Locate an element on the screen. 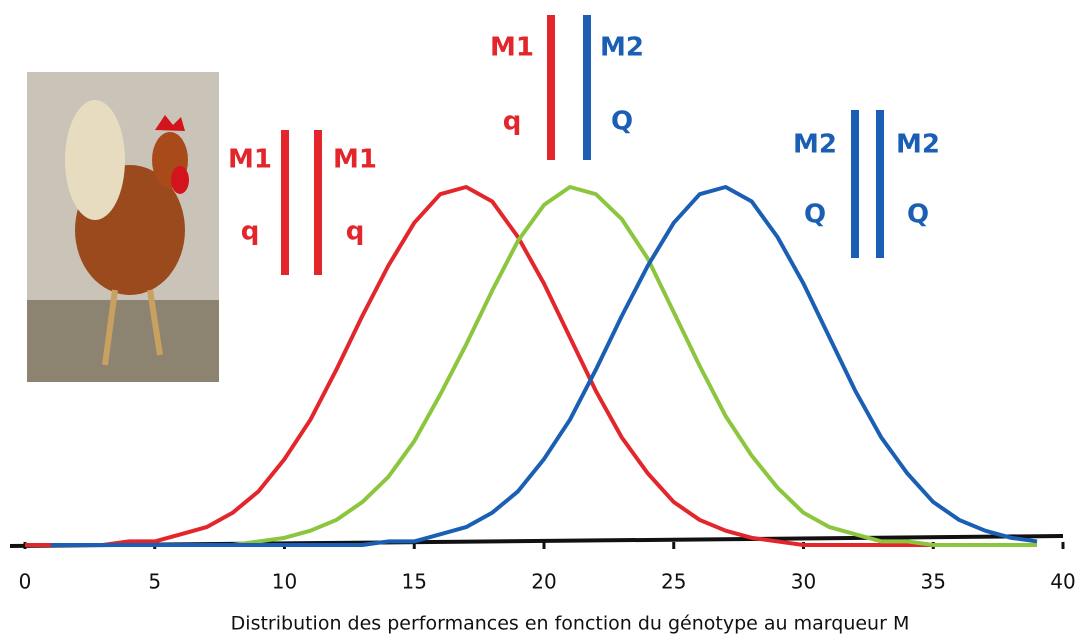 This screenshot has height=638, width=1084. x-tick-label: 10 is located at coordinates (284, 582).